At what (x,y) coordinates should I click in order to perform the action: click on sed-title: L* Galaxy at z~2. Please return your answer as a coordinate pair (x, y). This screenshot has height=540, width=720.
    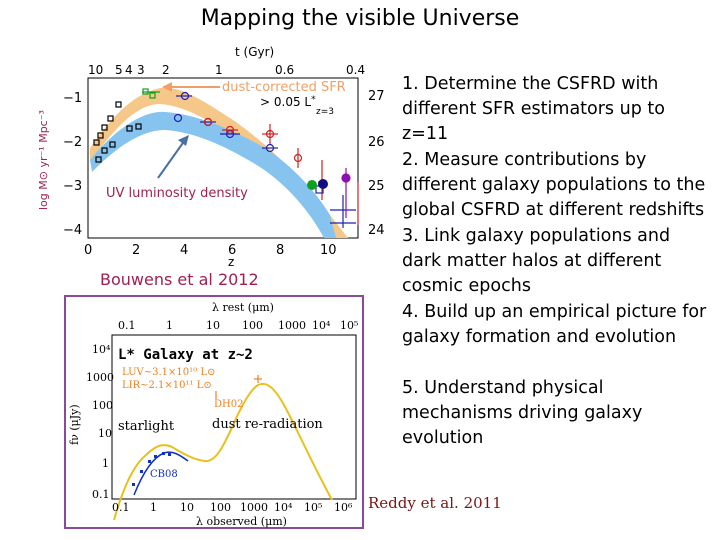
    Looking at the image, I should click on (185, 355).